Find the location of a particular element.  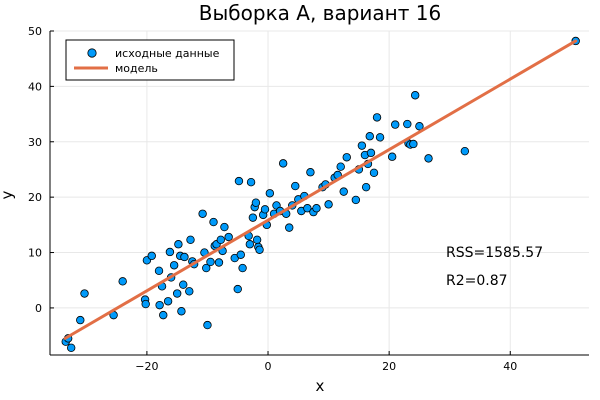

annotation-rss: RSS=1585.57 is located at coordinates (494, 253).